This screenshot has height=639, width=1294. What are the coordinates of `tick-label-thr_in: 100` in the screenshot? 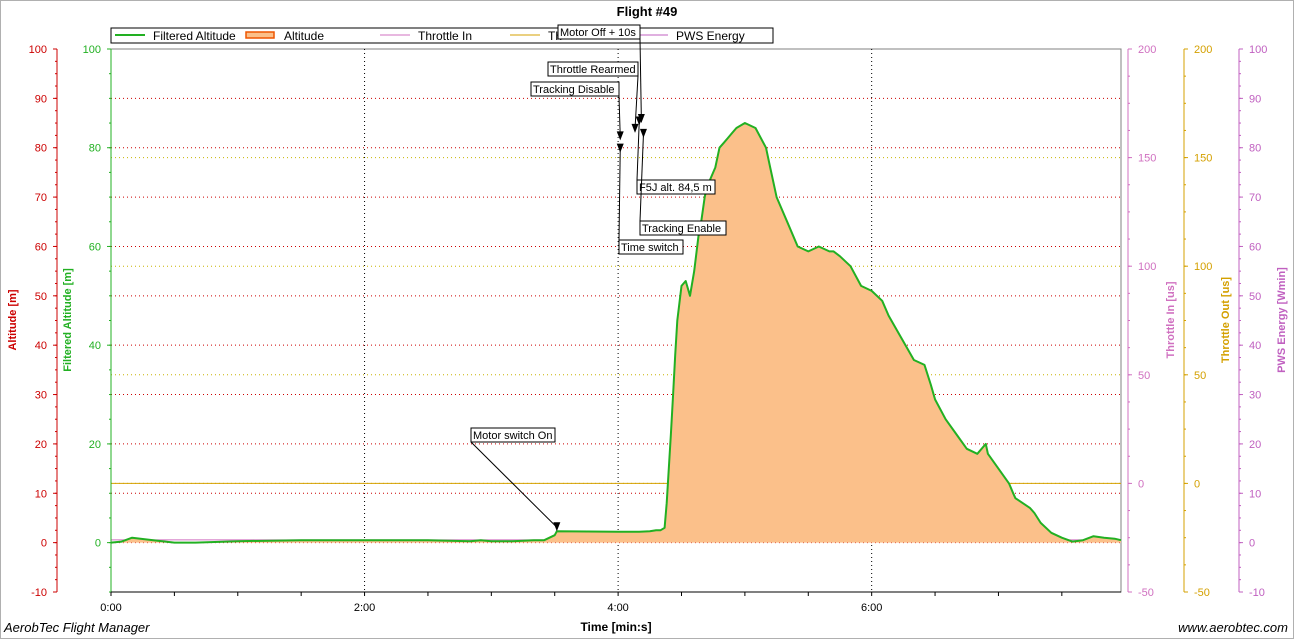 It's located at (1147, 267).